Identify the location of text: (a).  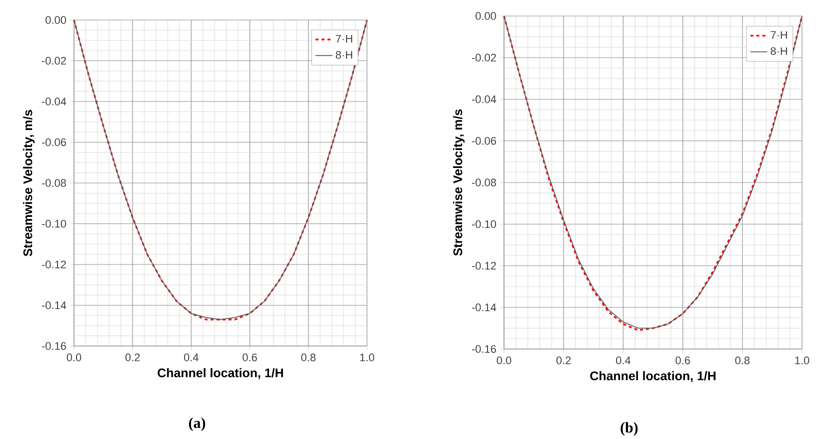
(197, 424).